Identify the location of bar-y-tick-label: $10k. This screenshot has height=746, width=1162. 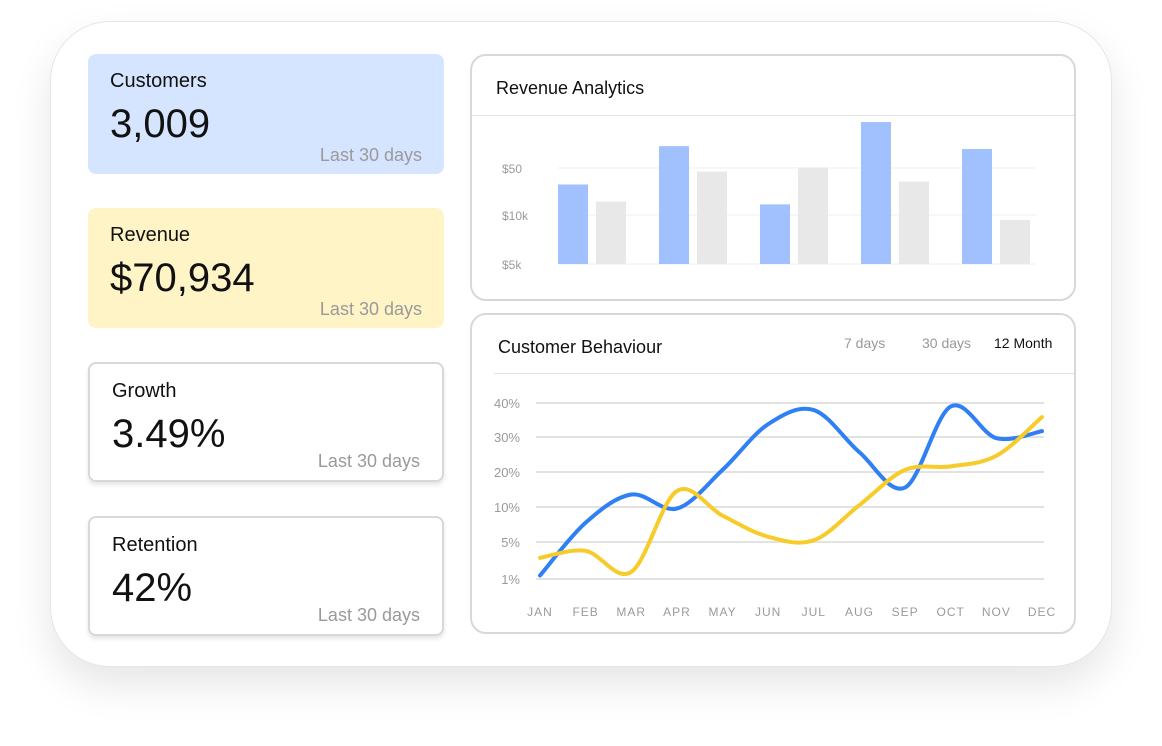
(515, 216).